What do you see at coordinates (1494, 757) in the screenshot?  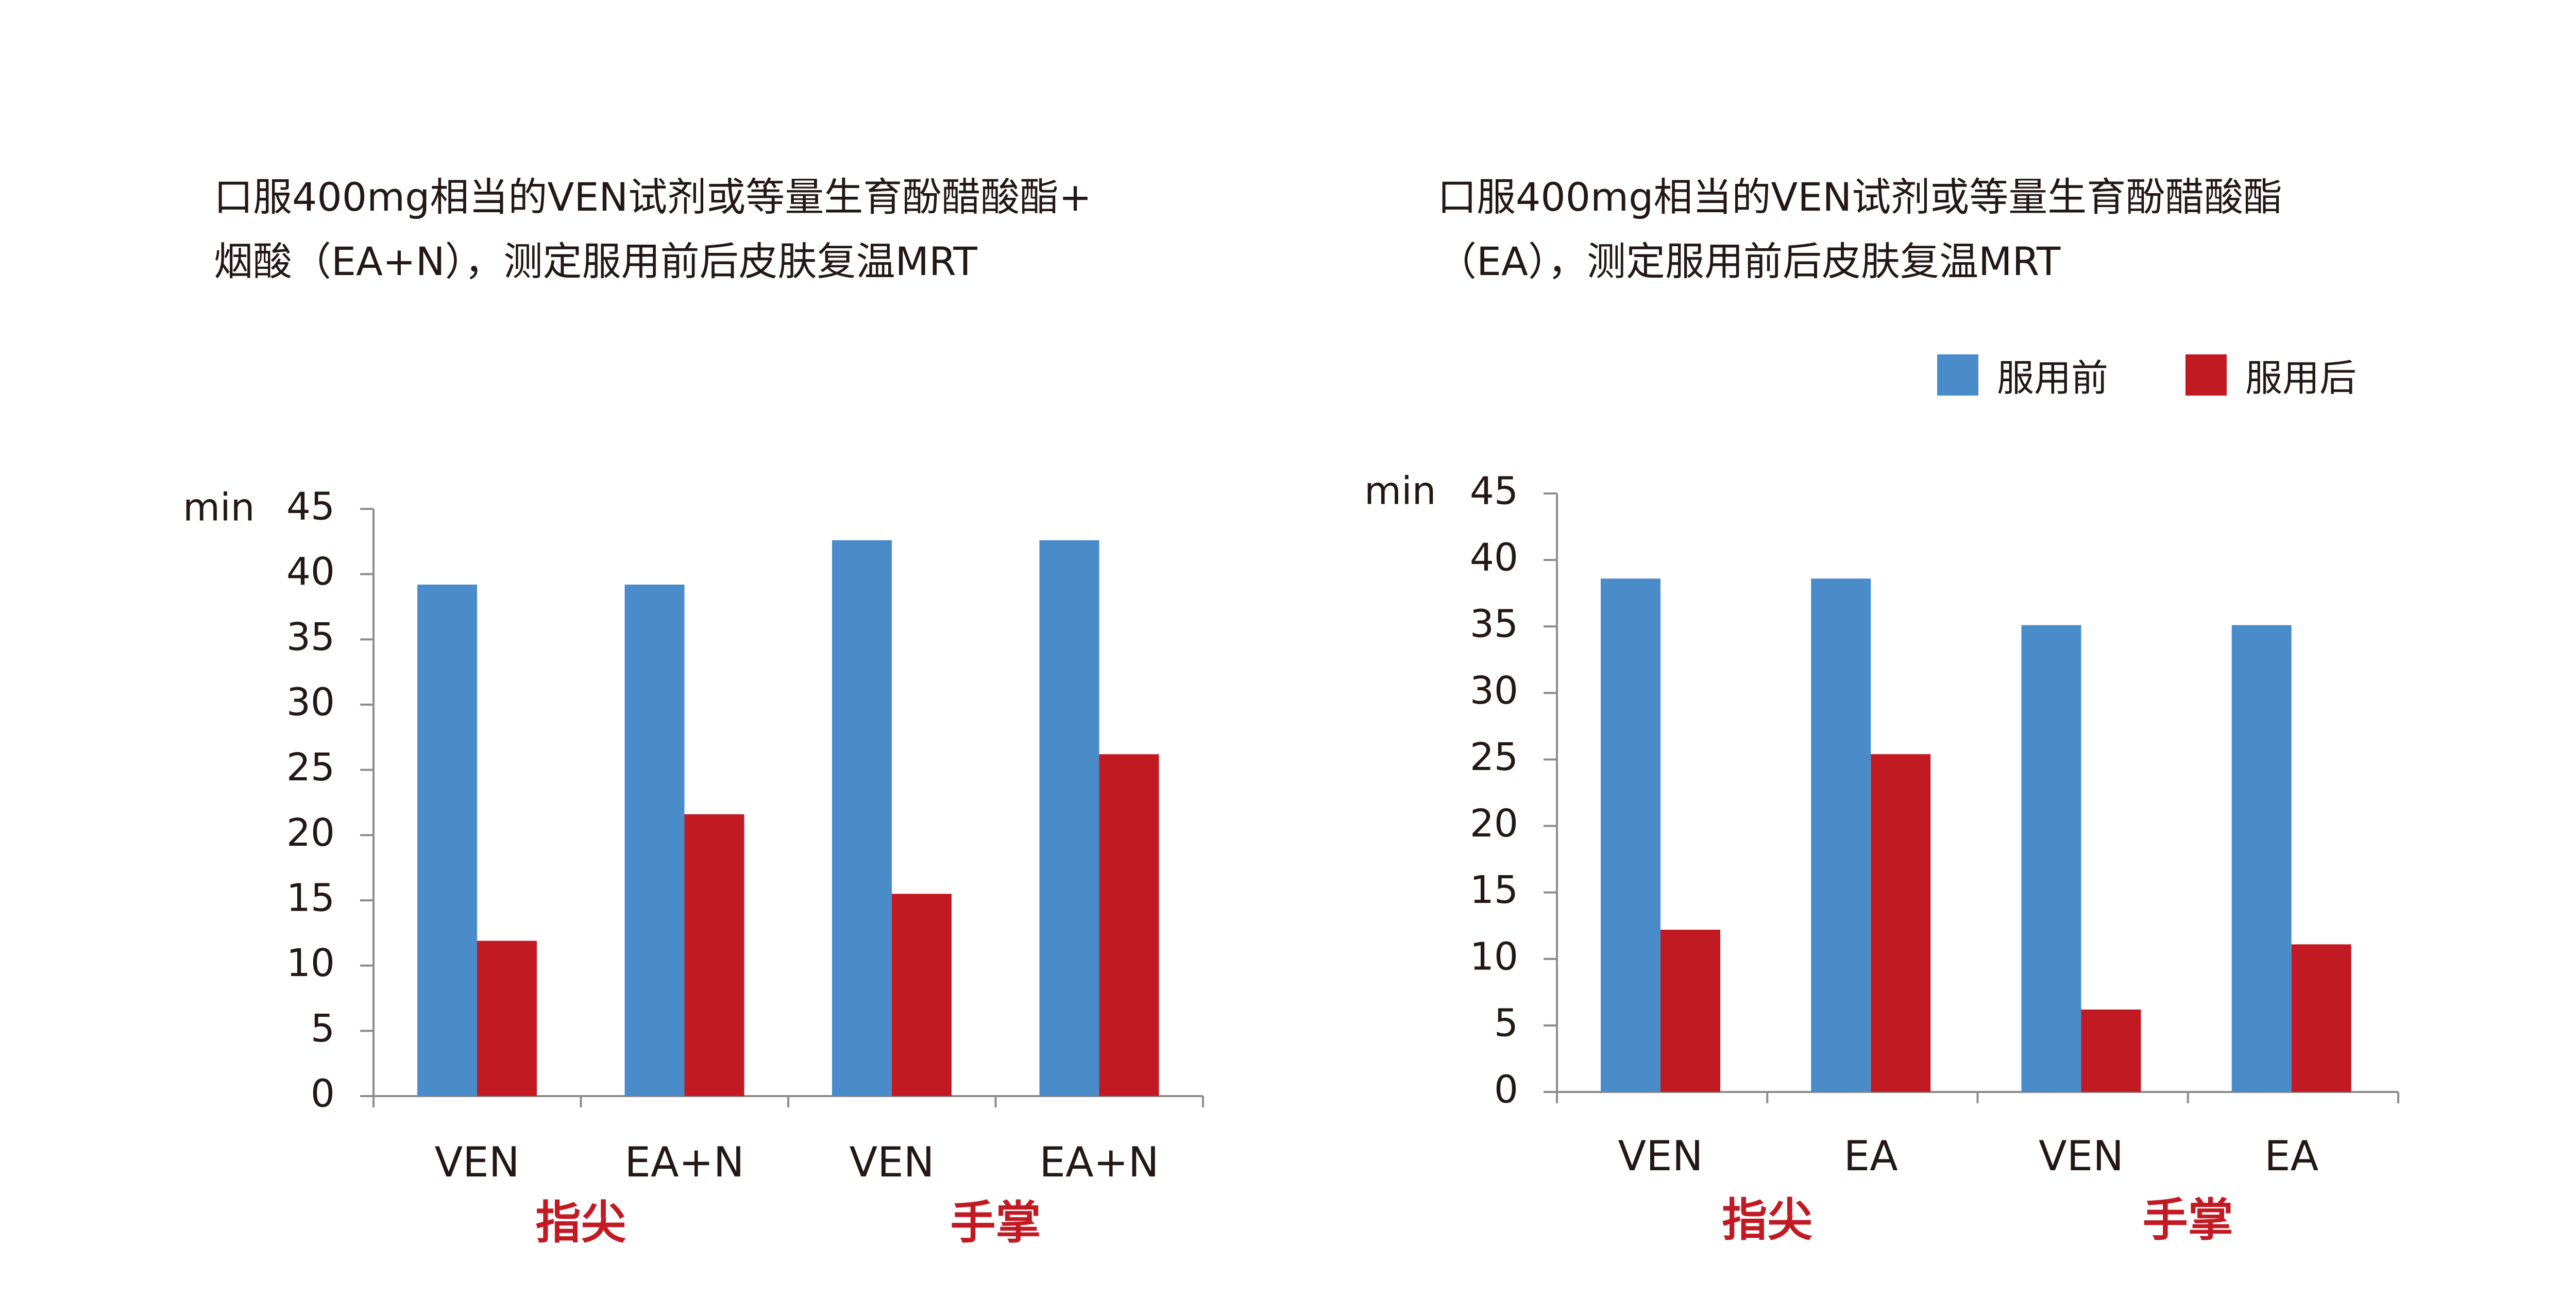 I see `chart2-y-tick-label: 25` at bounding box center [1494, 757].